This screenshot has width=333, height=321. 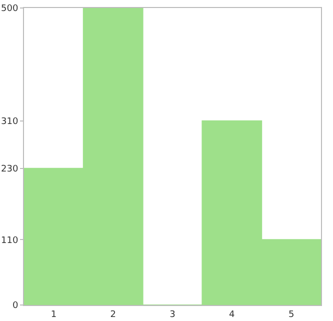 What do you see at coordinates (173, 315) in the screenshot?
I see `x-tick-label: 3` at bounding box center [173, 315].